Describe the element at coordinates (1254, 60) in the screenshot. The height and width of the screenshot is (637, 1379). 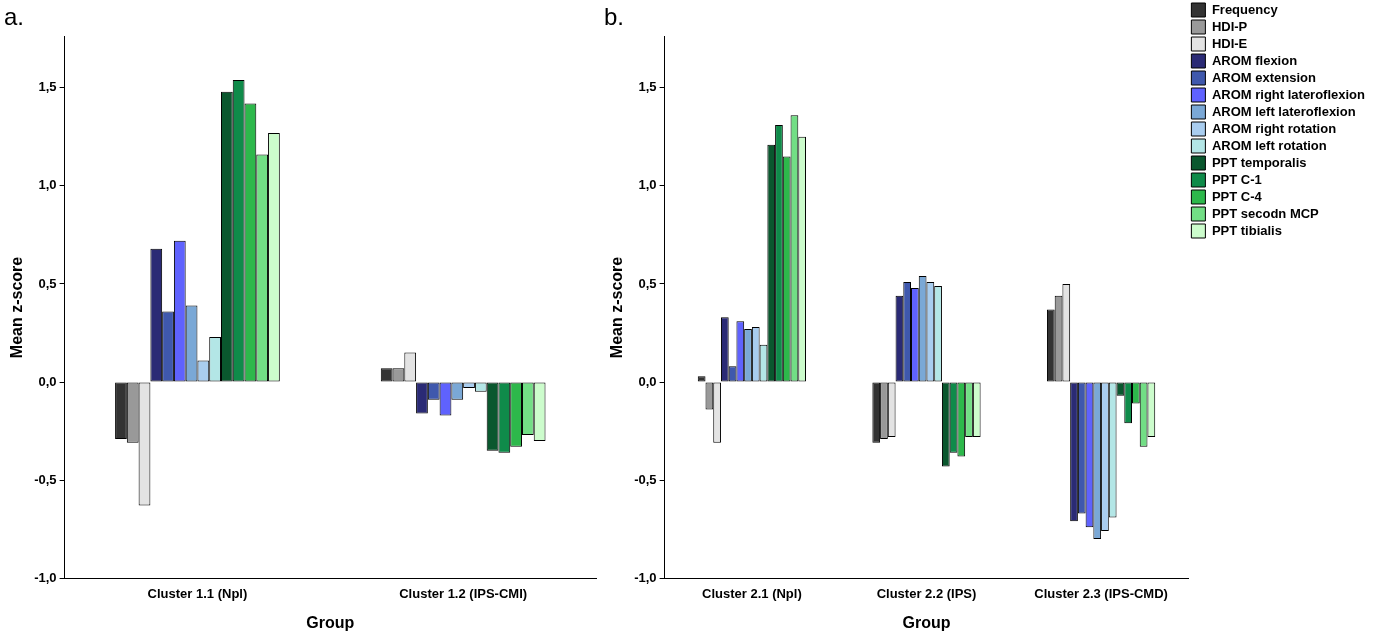
I see `legend-label: AROM flexion` at that location.